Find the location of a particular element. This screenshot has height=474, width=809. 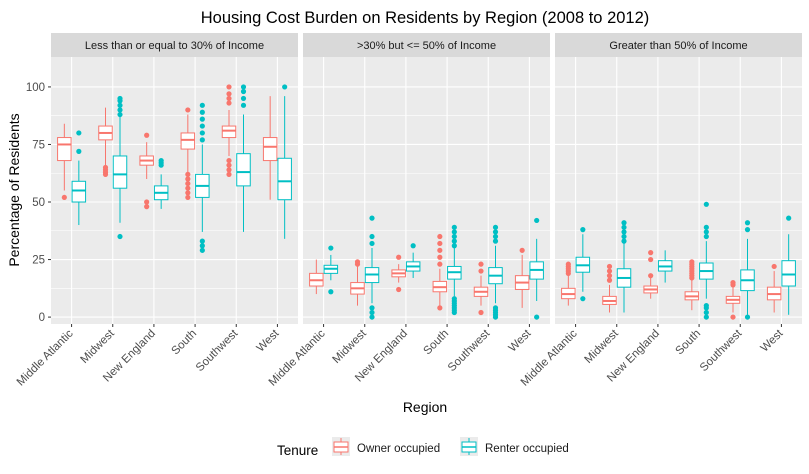

owner-box-southwest is located at coordinates (481, 288).